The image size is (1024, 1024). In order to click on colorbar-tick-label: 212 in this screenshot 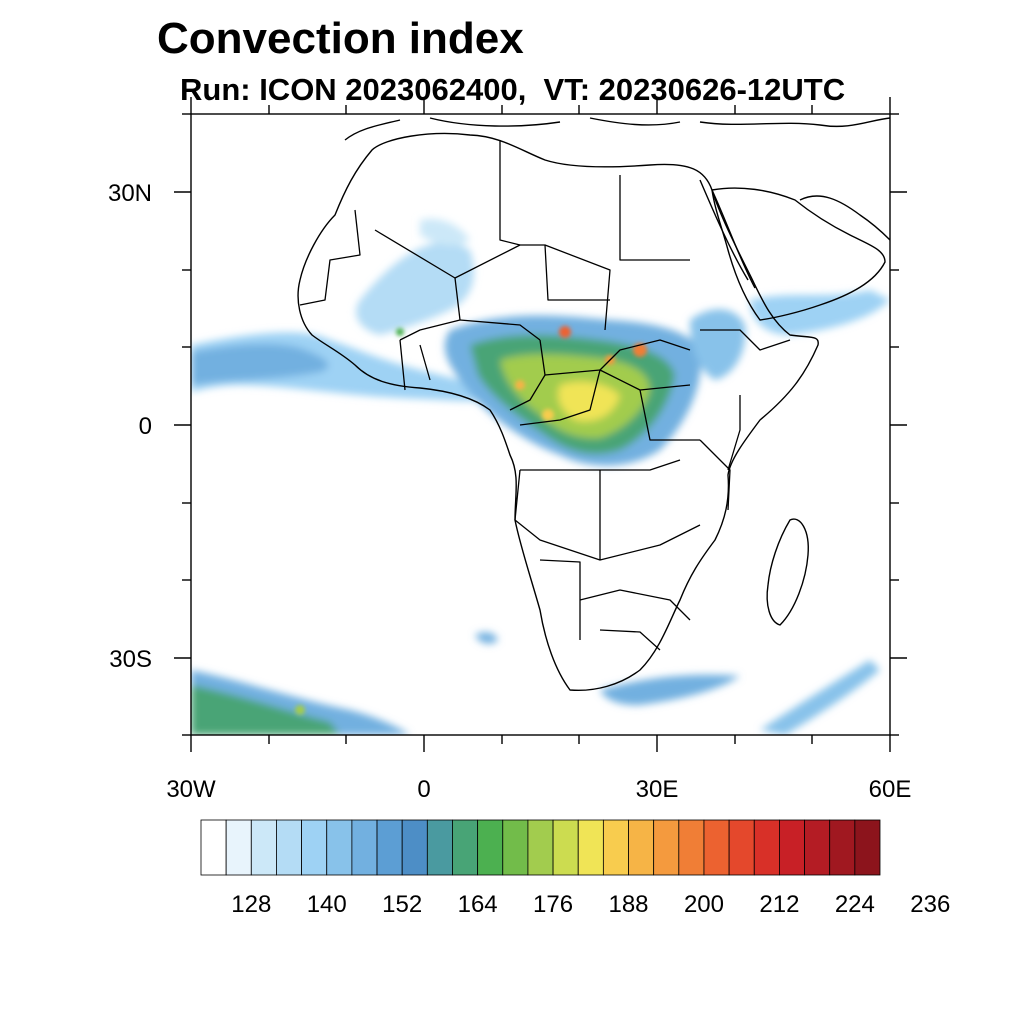, I will do `click(779, 904)`.